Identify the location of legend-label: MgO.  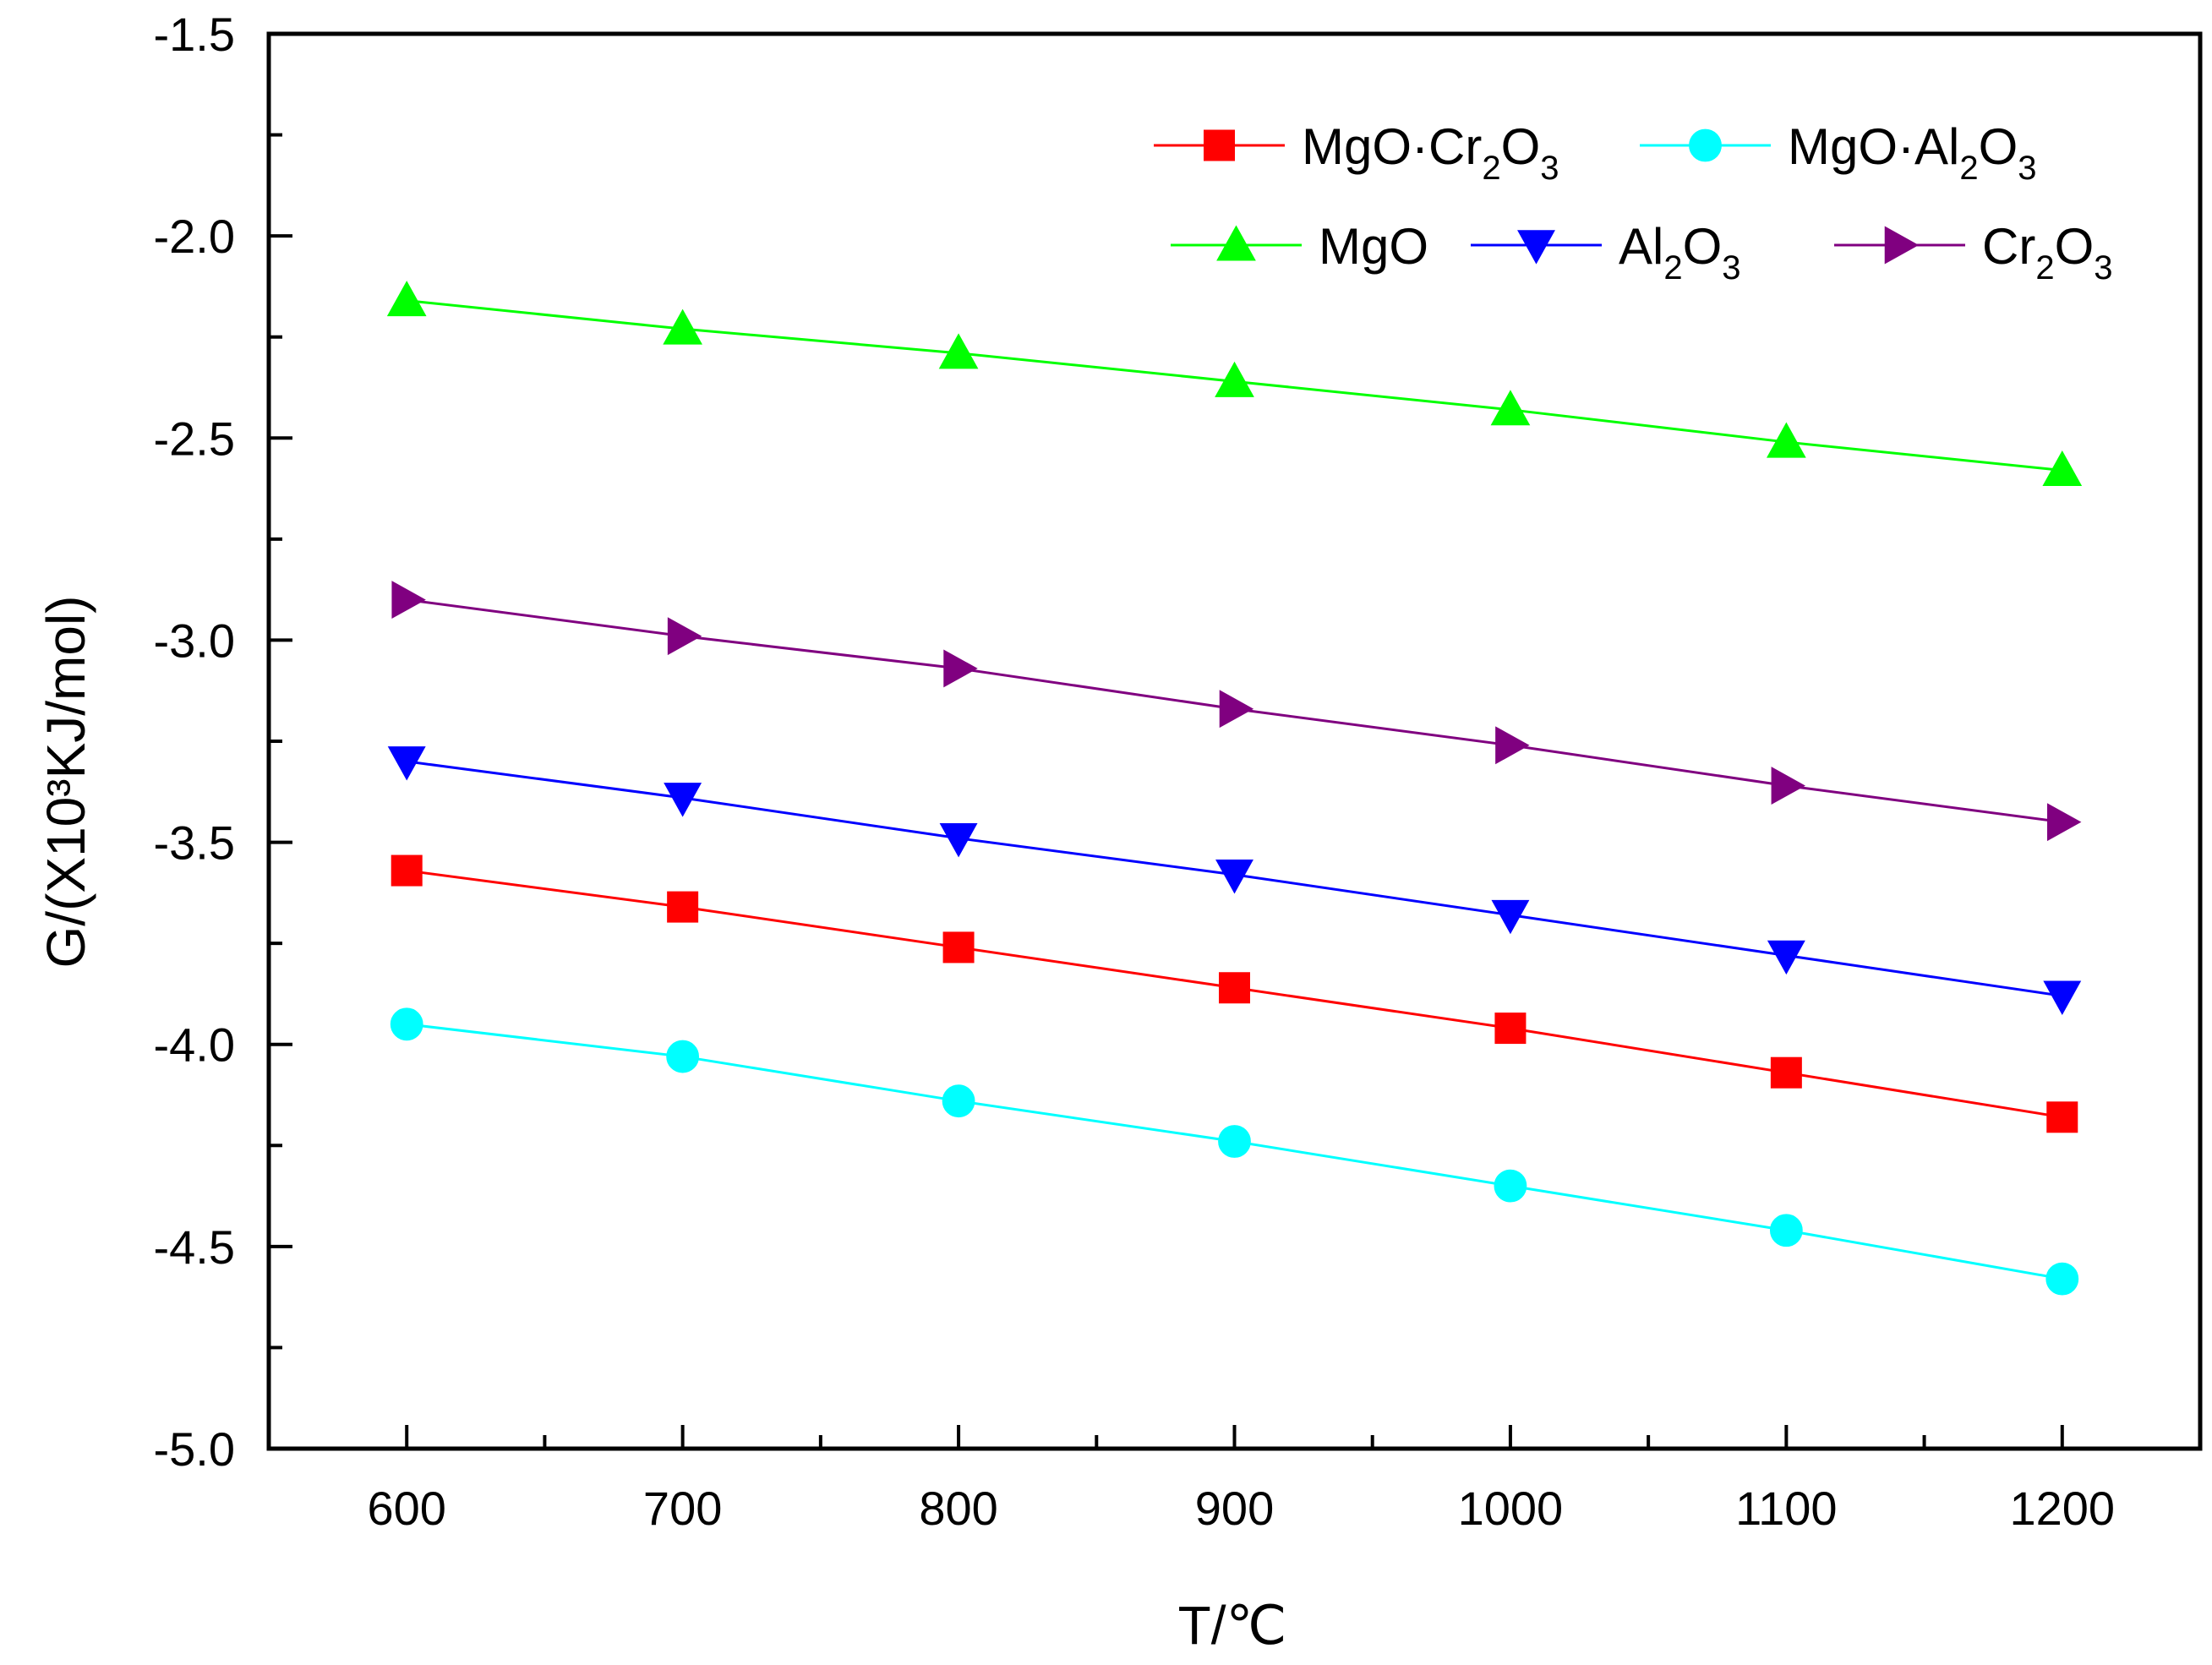
(1373, 247).